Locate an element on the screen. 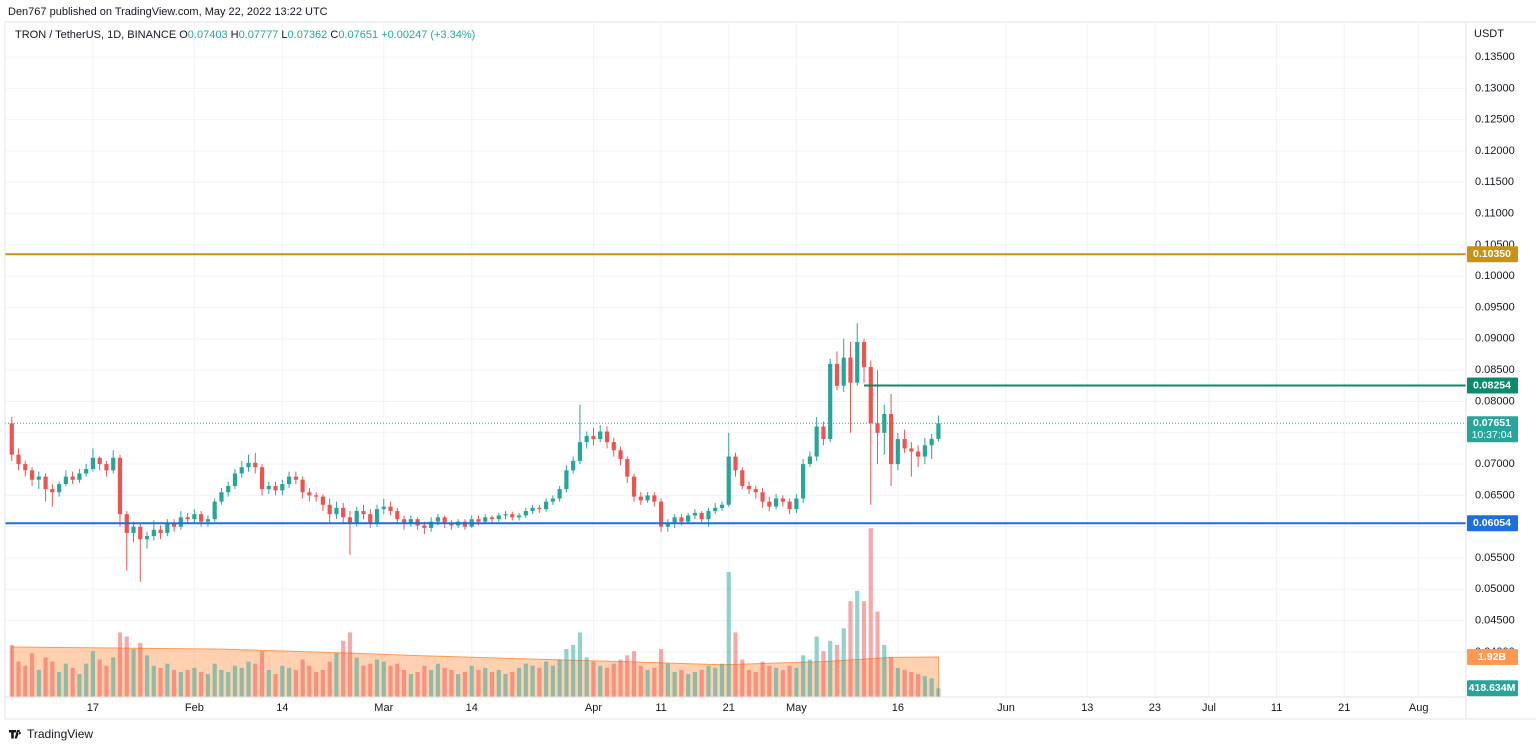  x-tick-label: 11 is located at coordinates (660, 708).